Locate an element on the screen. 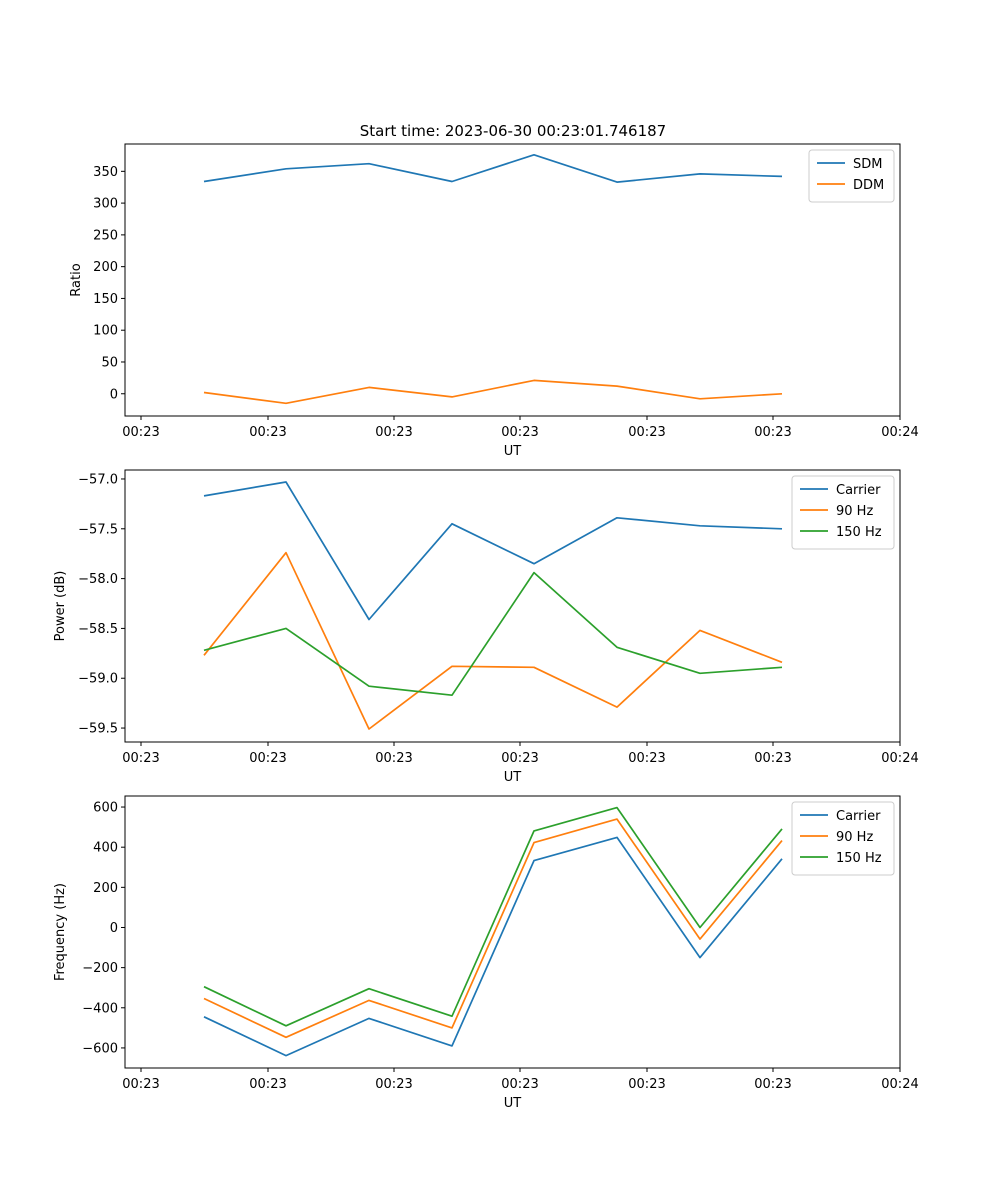  y-tick-label: 50 is located at coordinates (109, 362).